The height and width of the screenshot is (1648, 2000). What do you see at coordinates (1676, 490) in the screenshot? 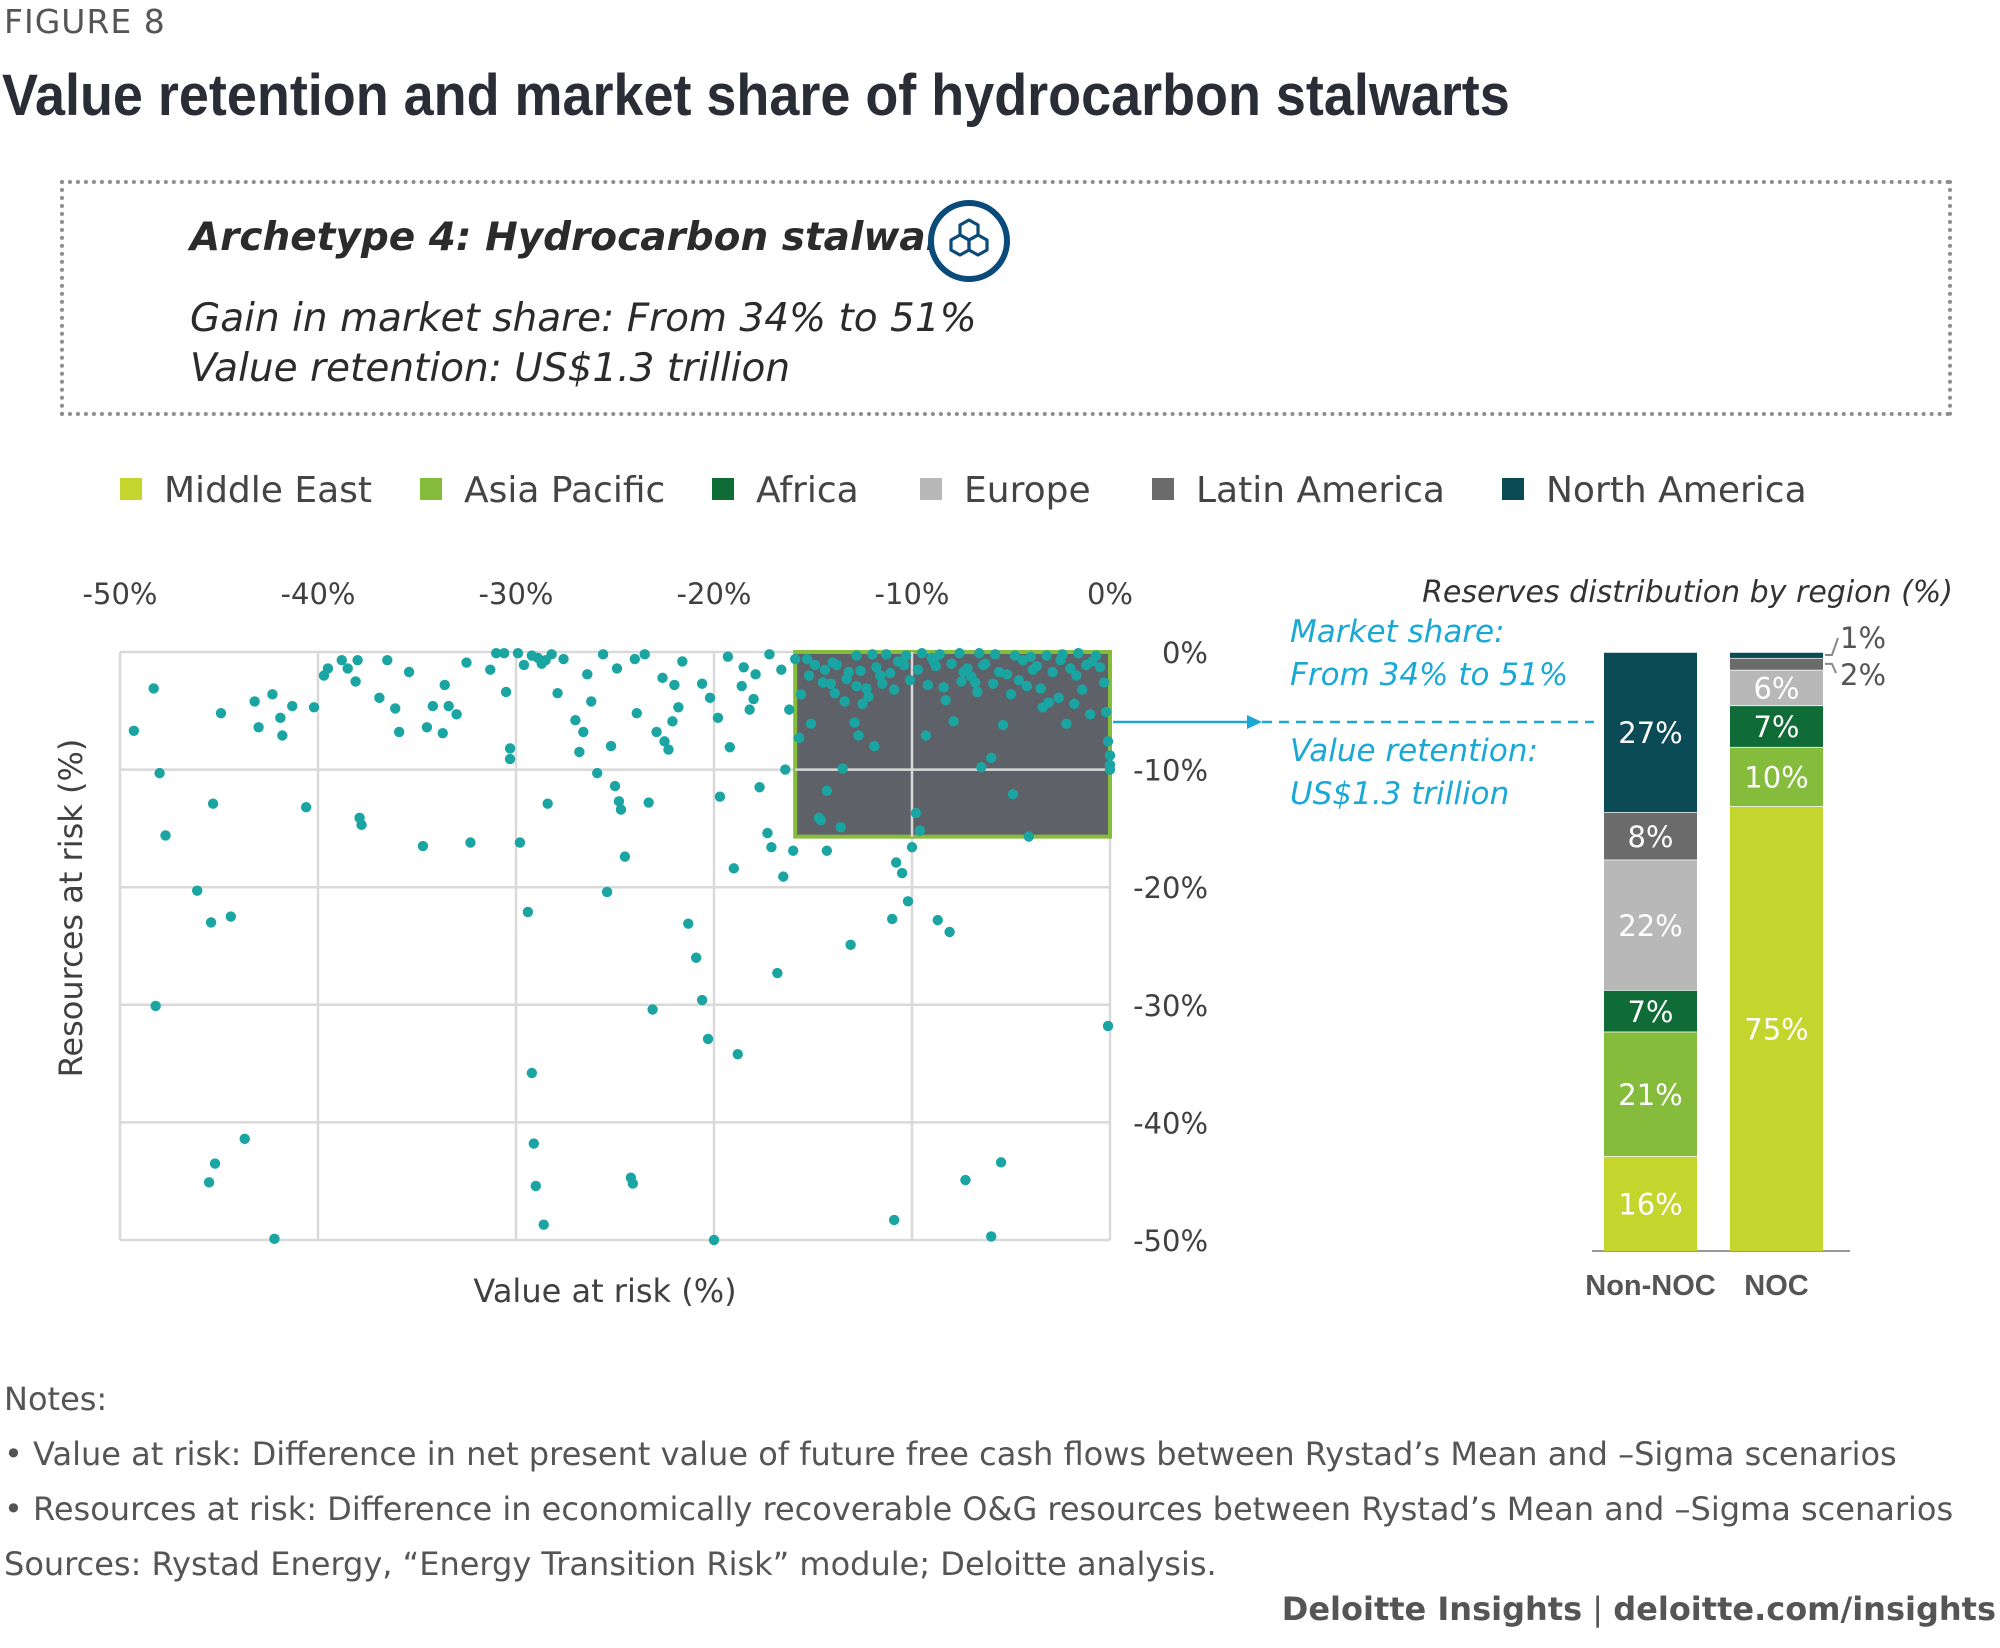
I see `legend-label: North America` at bounding box center [1676, 490].